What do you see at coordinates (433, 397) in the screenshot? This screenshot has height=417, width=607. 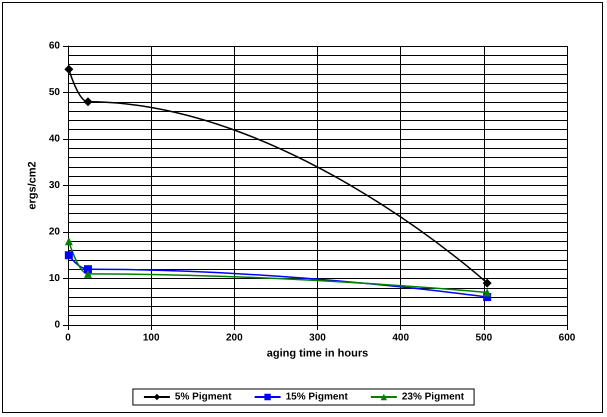 I see `legend-label: 23% Pigment` at bounding box center [433, 397].